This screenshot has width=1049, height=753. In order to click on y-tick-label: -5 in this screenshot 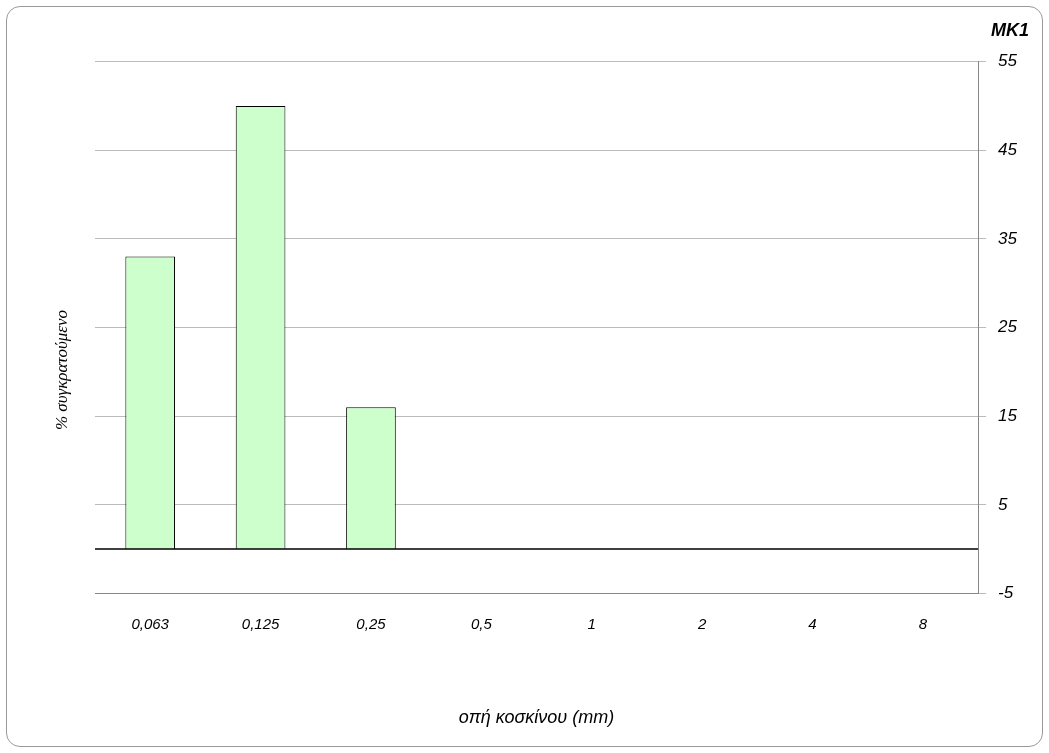, I will do `click(1006, 593)`.